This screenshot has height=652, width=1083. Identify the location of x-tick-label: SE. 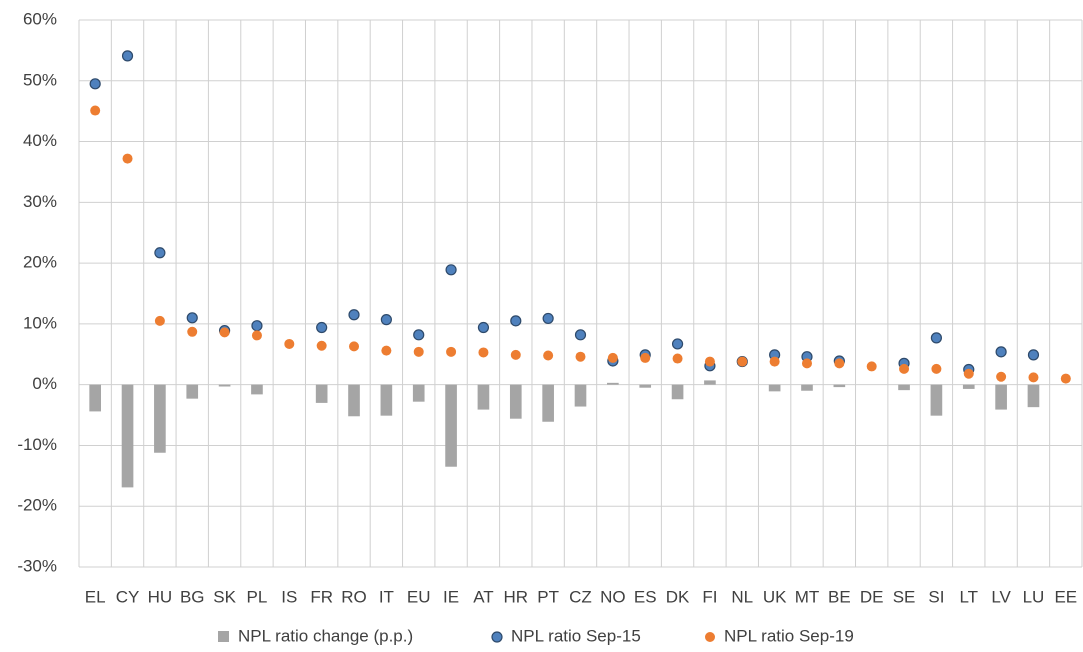
(904, 596).